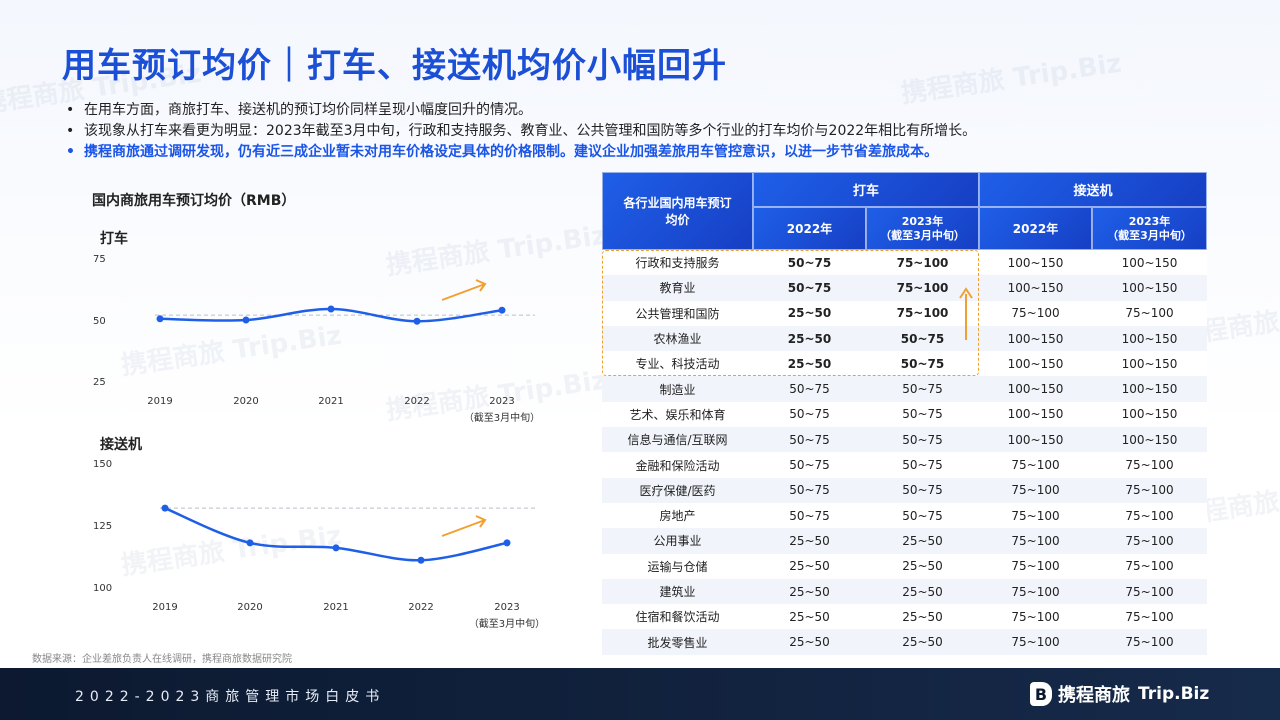 The image size is (1280, 720). What do you see at coordinates (677, 591) in the screenshot?
I see `table-cell-industry: 建筑业` at bounding box center [677, 591].